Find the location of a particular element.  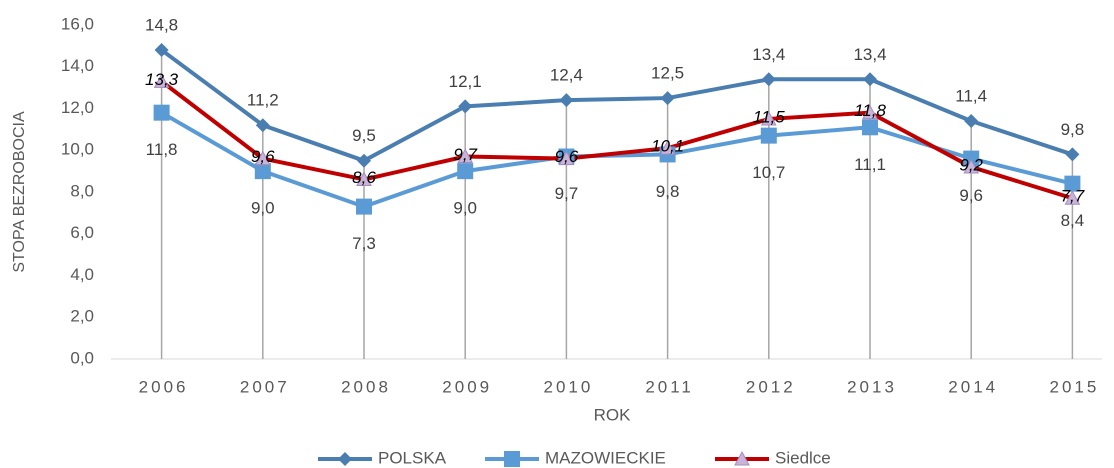

legend-label: POLSKA is located at coordinates (412, 457).